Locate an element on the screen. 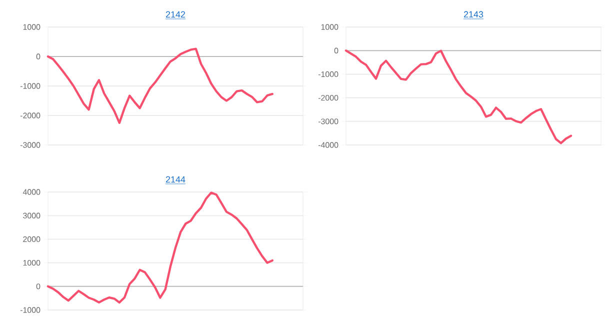  chart-title: 2143 is located at coordinates (474, 14).